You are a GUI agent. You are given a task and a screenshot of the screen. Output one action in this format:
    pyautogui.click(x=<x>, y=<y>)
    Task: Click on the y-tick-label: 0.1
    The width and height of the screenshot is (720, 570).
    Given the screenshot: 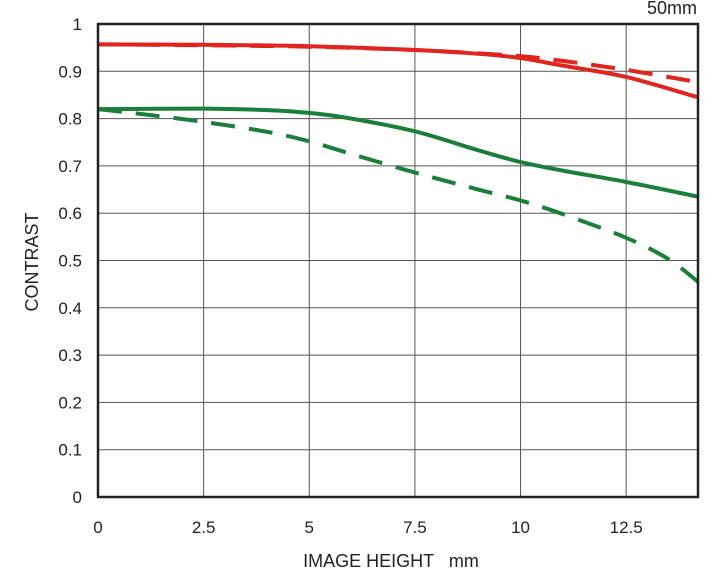 What is the action you would take?
    pyautogui.click(x=70, y=450)
    